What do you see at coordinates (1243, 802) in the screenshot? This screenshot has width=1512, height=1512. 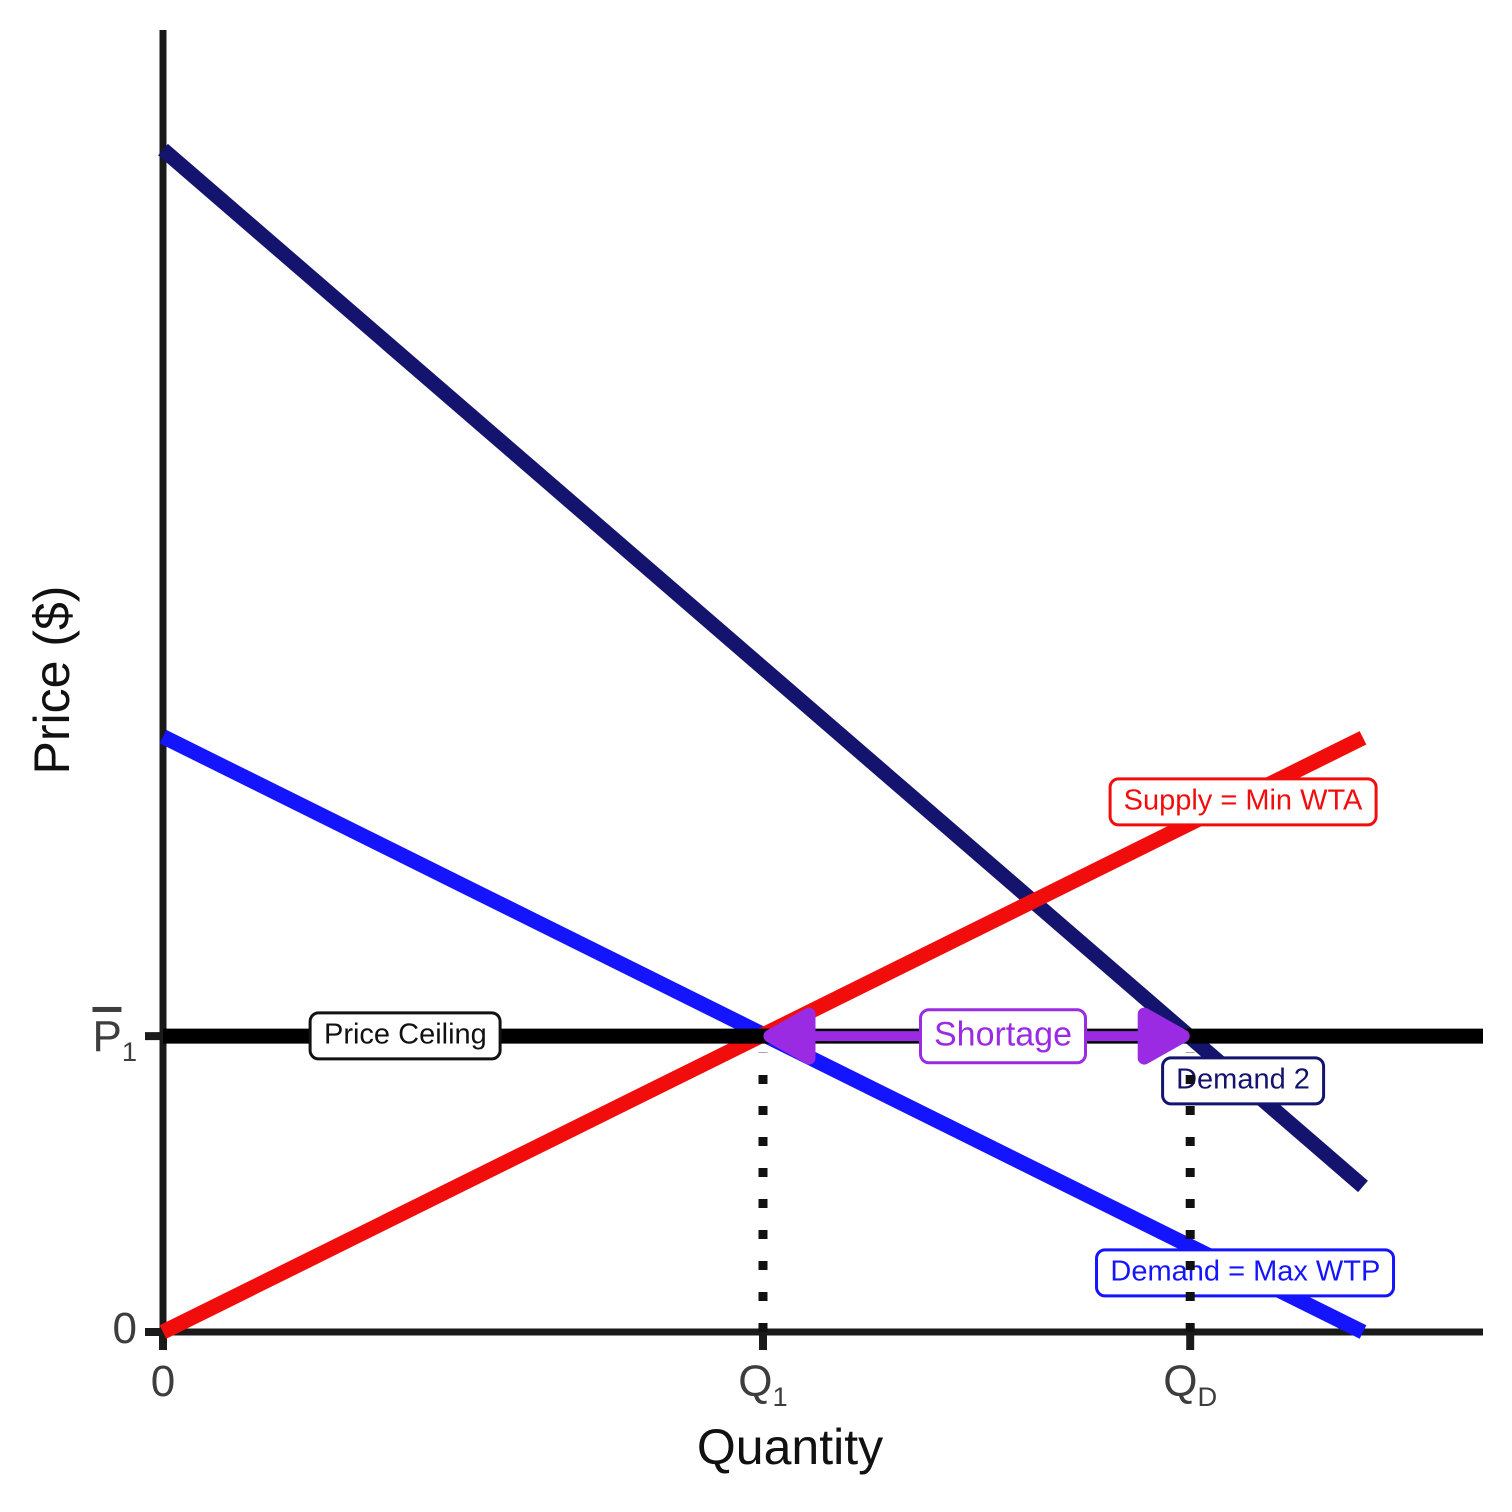 I see `supply-curve-label: Supply = Min WTA` at bounding box center [1243, 802].